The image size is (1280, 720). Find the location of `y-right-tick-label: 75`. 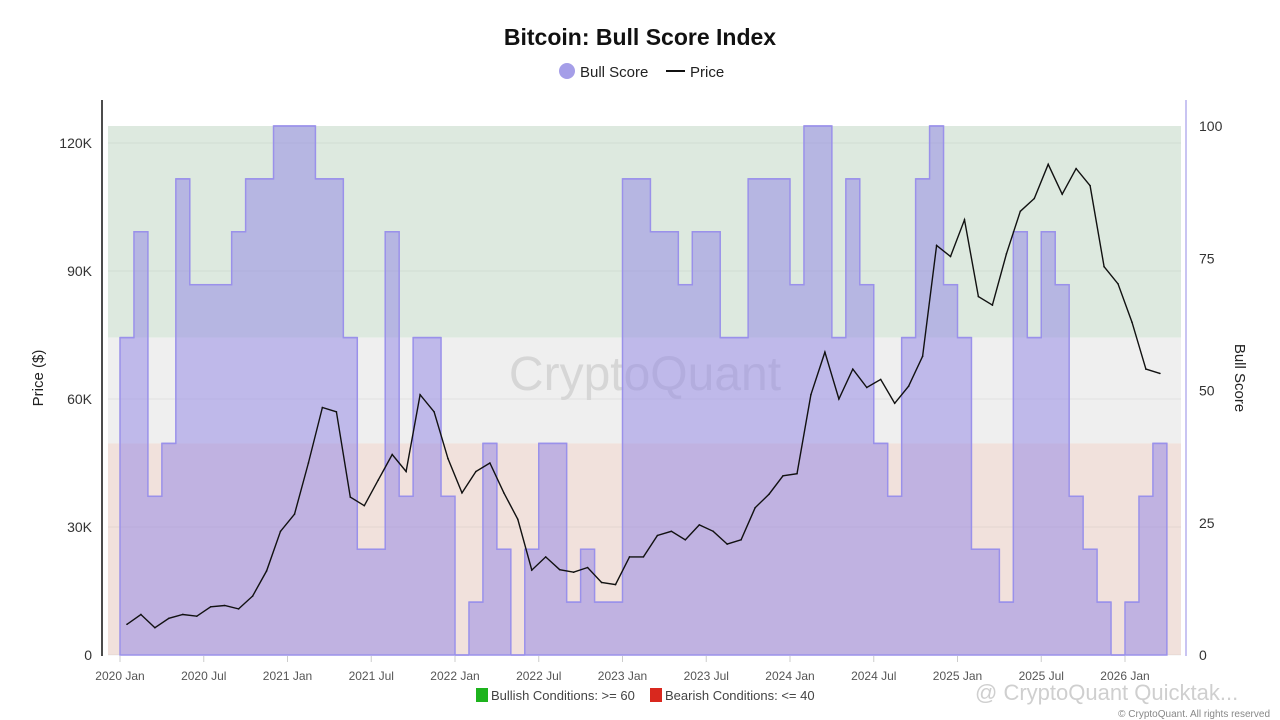

y-right-tick-label: 75 is located at coordinates (1207, 258).